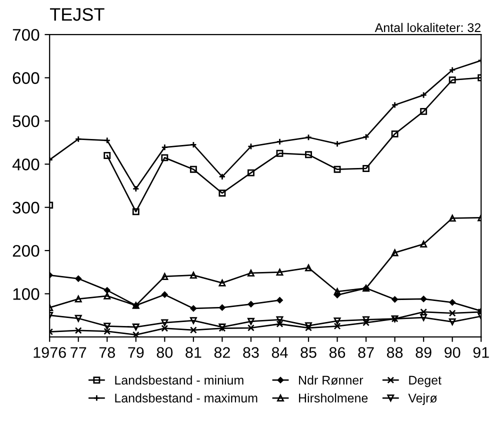 This screenshot has height=432, width=496. What do you see at coordinates (26, 34) in the screenshot?
I see `y-tick-label: 700` at bounding box center [26, 34].